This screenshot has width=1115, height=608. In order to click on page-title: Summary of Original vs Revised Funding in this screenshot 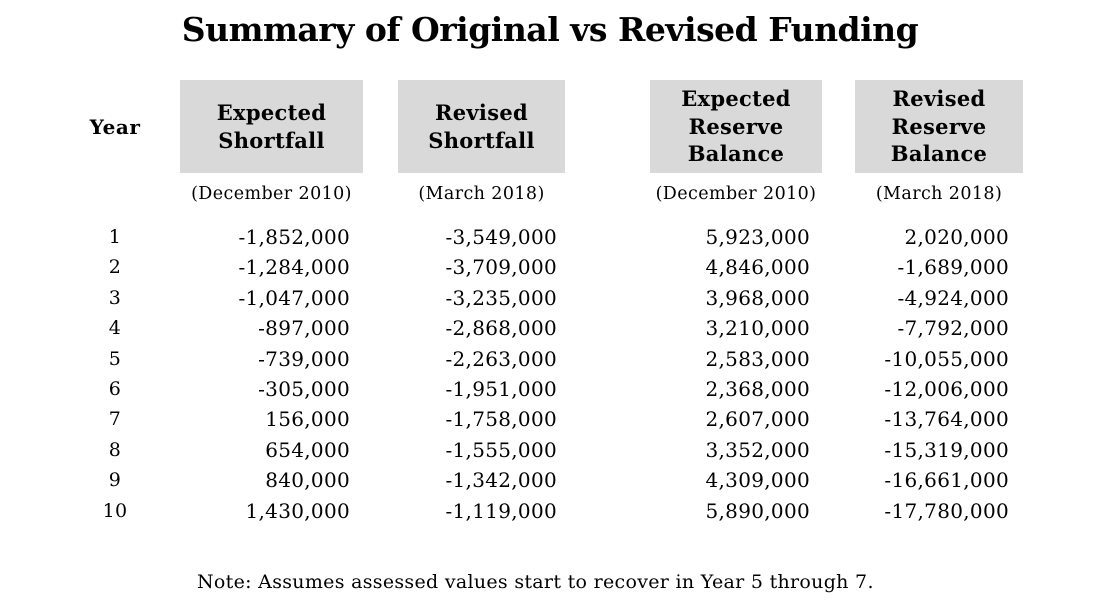, I will do `click(550, 29)`.